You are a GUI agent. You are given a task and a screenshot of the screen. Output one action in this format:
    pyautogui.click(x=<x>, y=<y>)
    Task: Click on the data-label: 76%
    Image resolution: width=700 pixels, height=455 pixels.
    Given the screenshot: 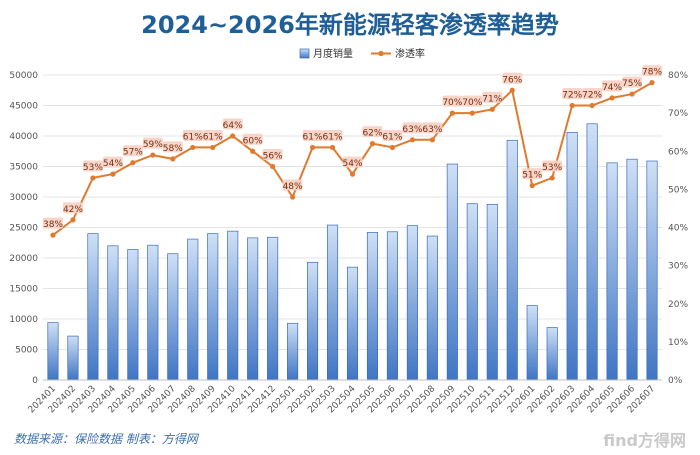 What is the action you would take?
    pyautogui.click(x=512, y=80)
    